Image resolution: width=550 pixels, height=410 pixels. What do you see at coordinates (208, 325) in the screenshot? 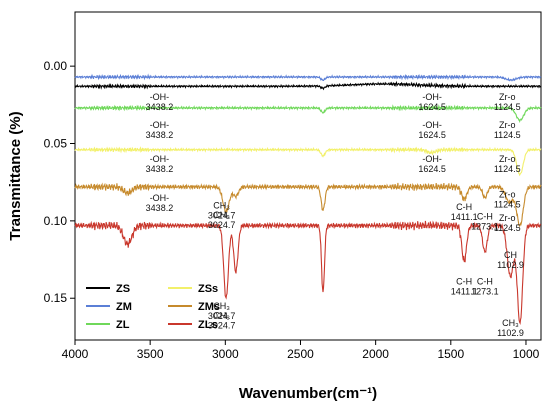
I see `legend-label: ZLs` at bounding box center [208, 325].